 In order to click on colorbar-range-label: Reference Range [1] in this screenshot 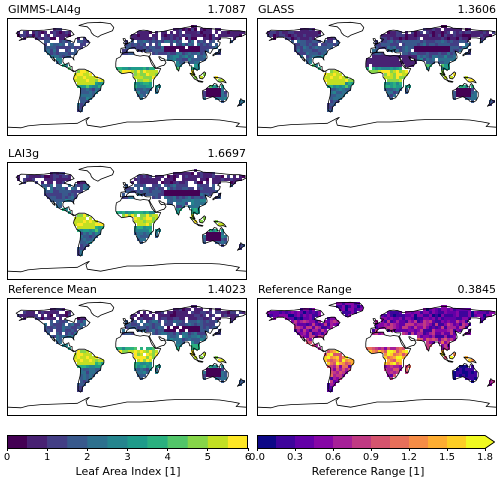, I will do `click(368, 471)`.